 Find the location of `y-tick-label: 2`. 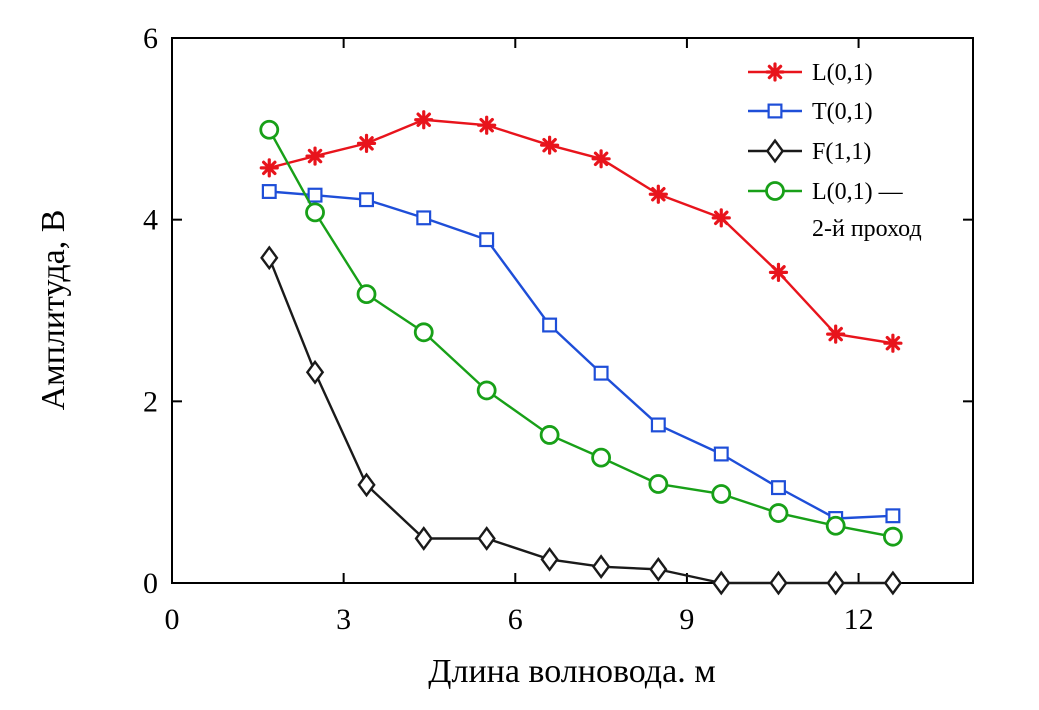

y-tick-label: 2 is located at coordinates (150, 401).